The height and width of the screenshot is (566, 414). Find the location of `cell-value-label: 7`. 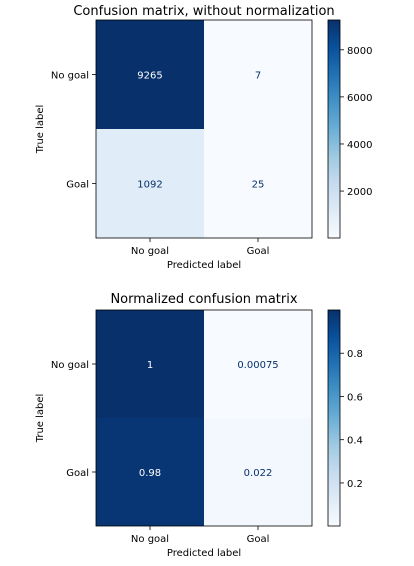

cell-value-label: 7 is located at coordinates (258, 76).